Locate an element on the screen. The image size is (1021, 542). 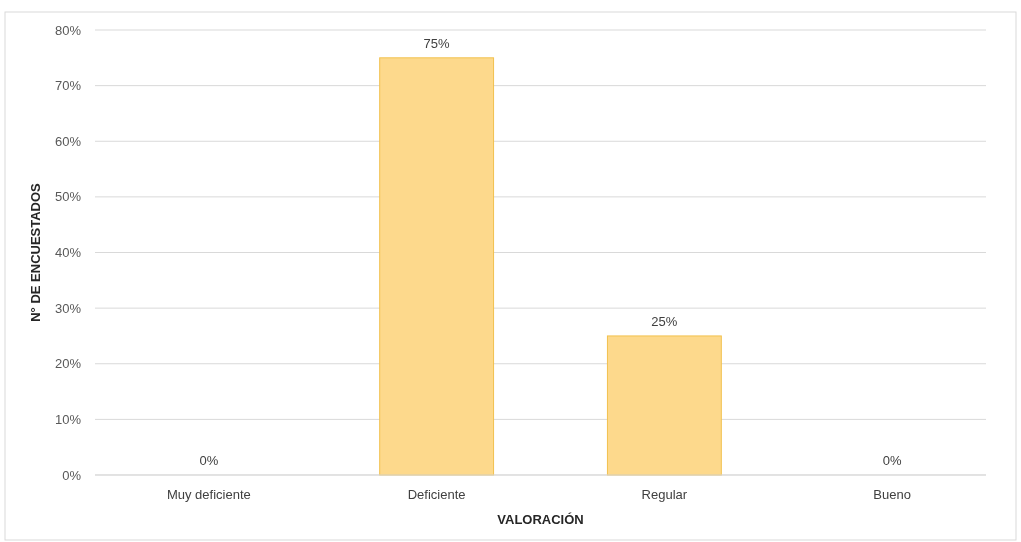
y-tick-label: 80% is located at coordinates (68, 30).